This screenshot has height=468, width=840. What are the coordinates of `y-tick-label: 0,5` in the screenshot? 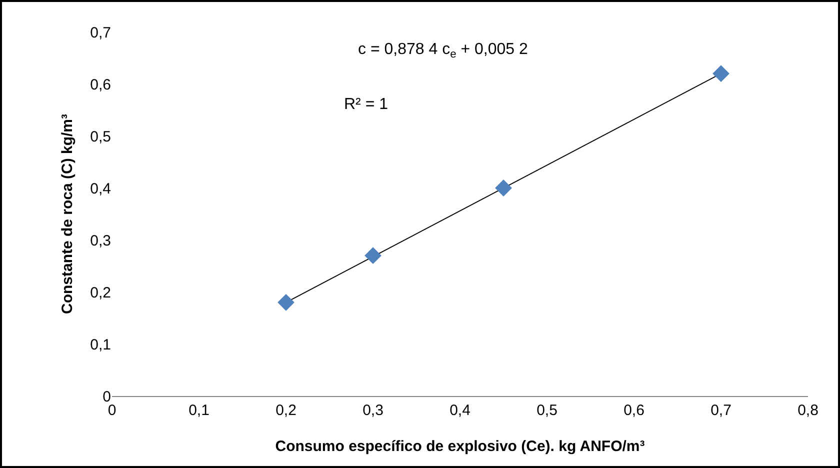 It's located at (100, 137).